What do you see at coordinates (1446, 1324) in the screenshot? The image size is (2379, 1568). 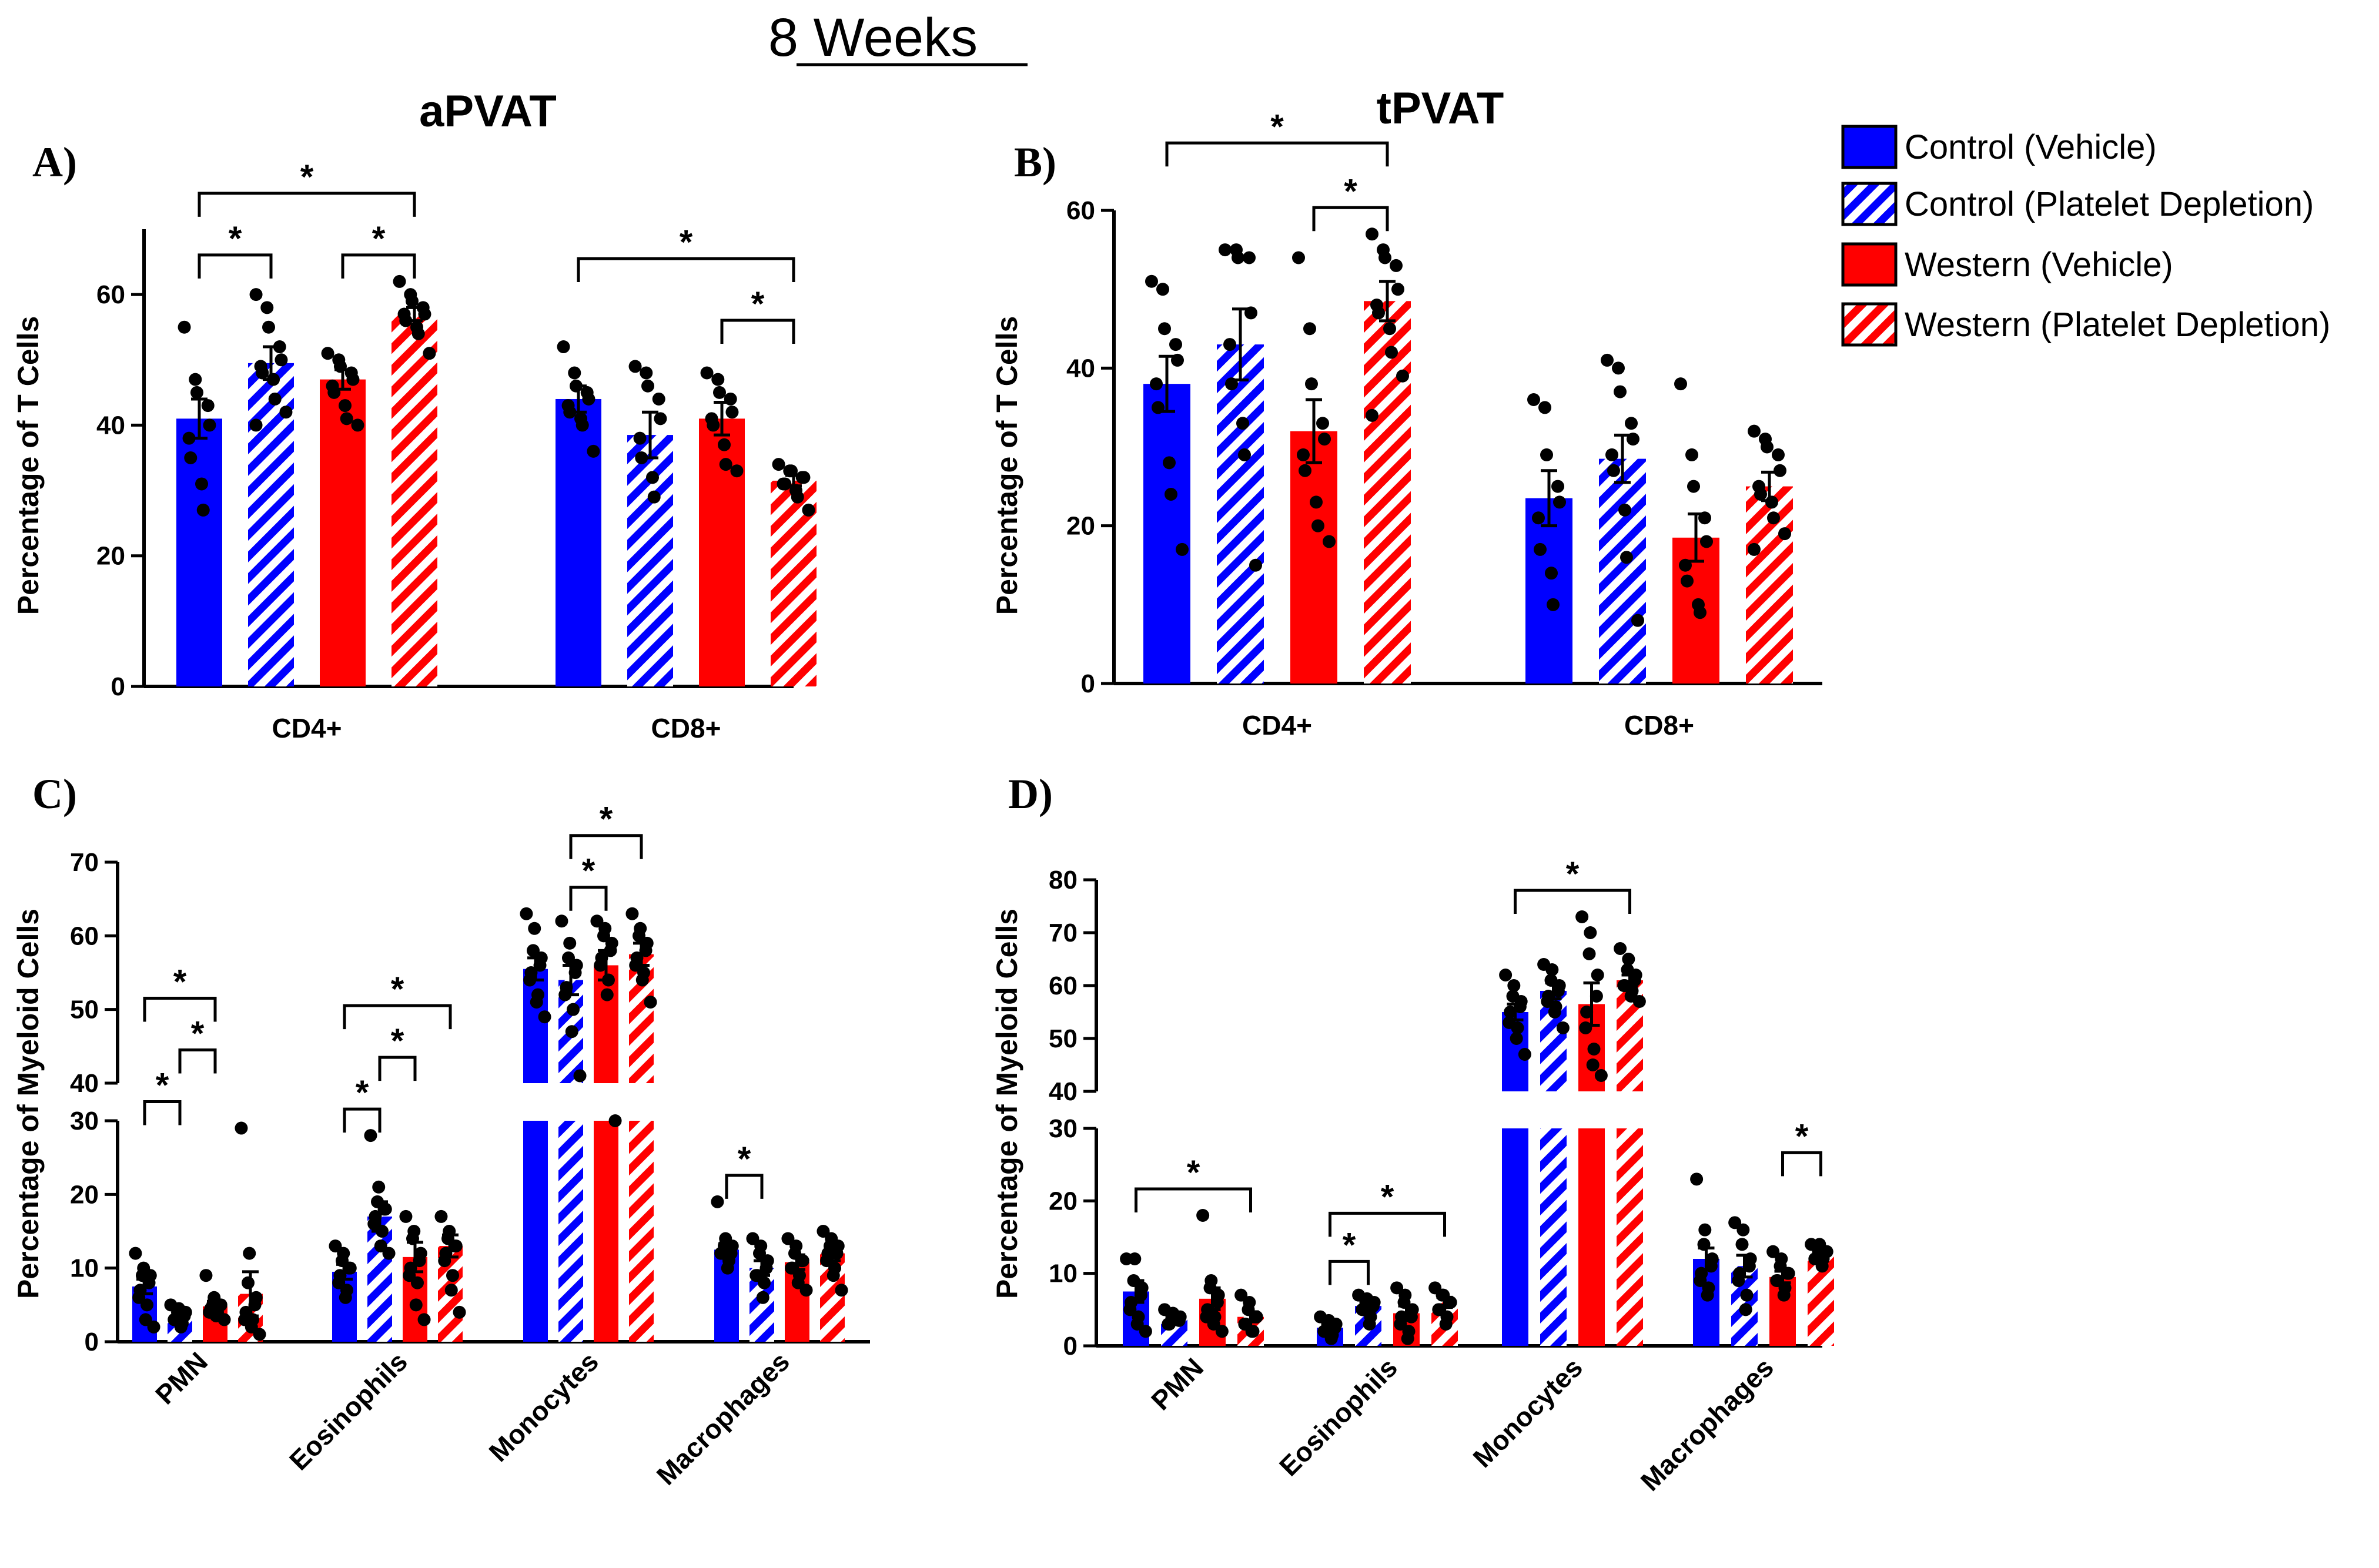 I see `panel-d-bar-eosinophils-western-platelet-depletion-point` at bounding box center [1446, 1324].